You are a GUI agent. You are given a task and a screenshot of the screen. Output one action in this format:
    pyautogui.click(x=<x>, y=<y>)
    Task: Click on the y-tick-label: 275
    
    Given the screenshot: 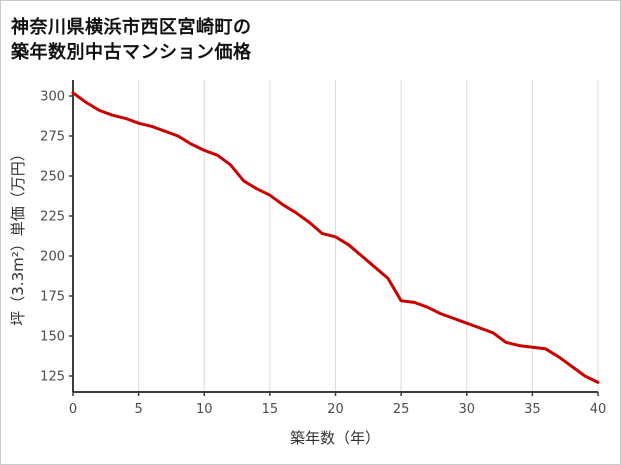 What is the action you would take?
    pyautogui.click(x=52, y=137)
    